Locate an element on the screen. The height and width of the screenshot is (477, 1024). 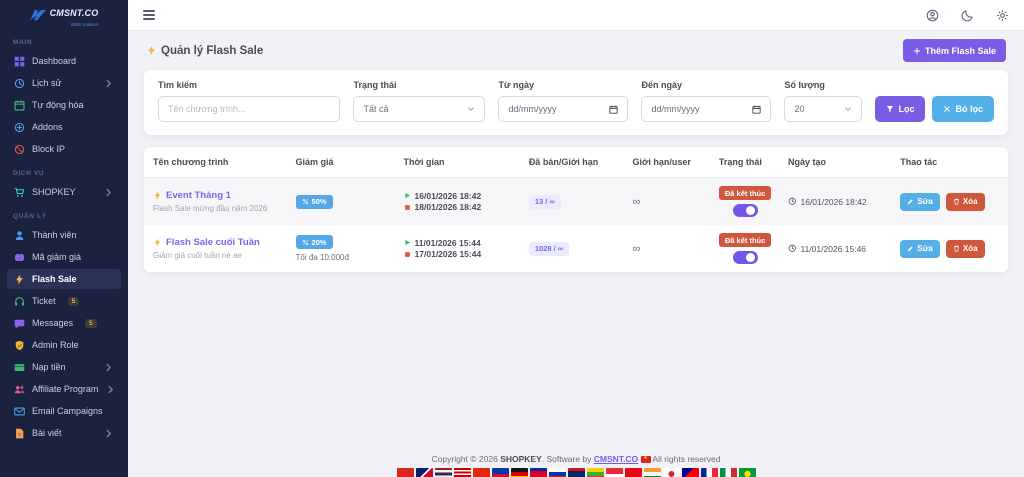
footer-brand: SHOPKEY is located at coordinates (521, 459).